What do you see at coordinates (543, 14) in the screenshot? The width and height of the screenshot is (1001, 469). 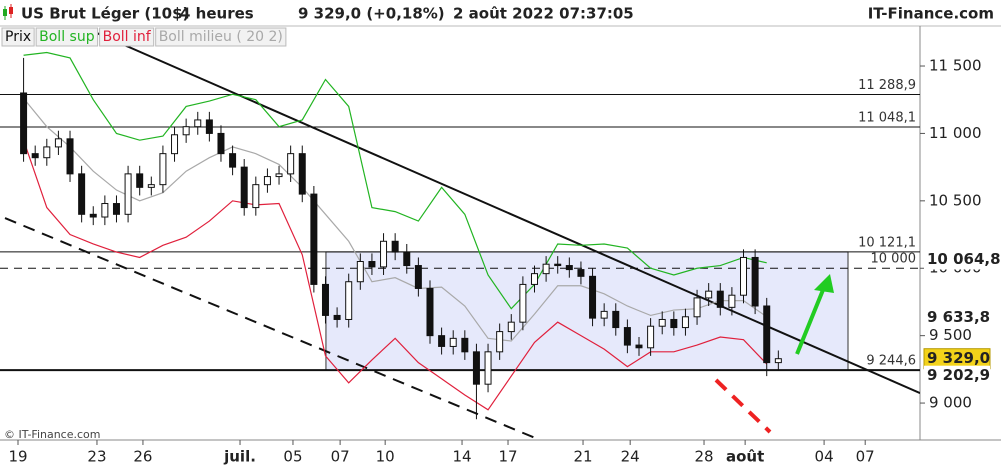 I see `datetime: 2 août 2022 07:37:05` at bounding box center [543, 14].